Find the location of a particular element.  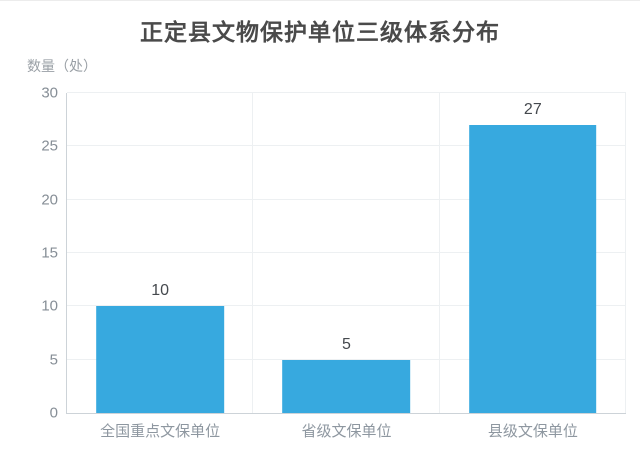

y-axis-tick-label: 30 is located at coordinates (49, 93).